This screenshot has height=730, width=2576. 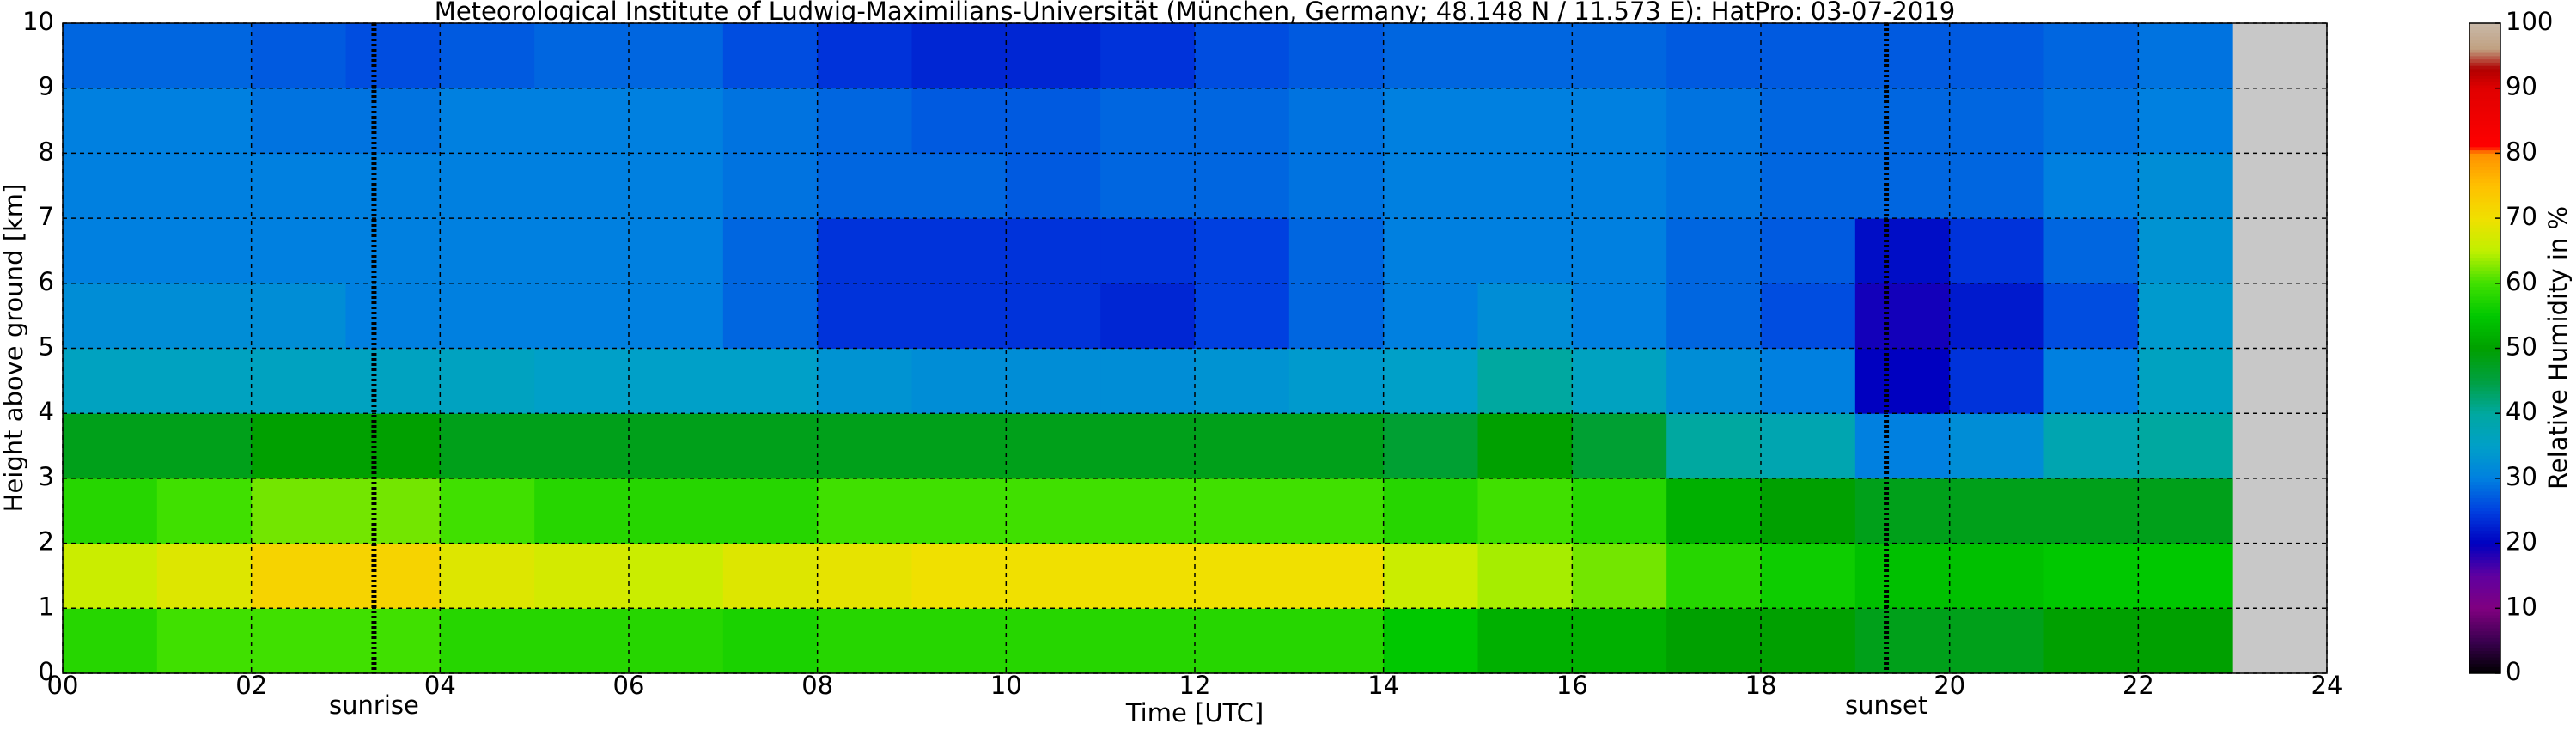 What do you see at coordinates (817, 685) in the screenshot?
I see `x-tick-label: 08` at bounding box center [817, 685].